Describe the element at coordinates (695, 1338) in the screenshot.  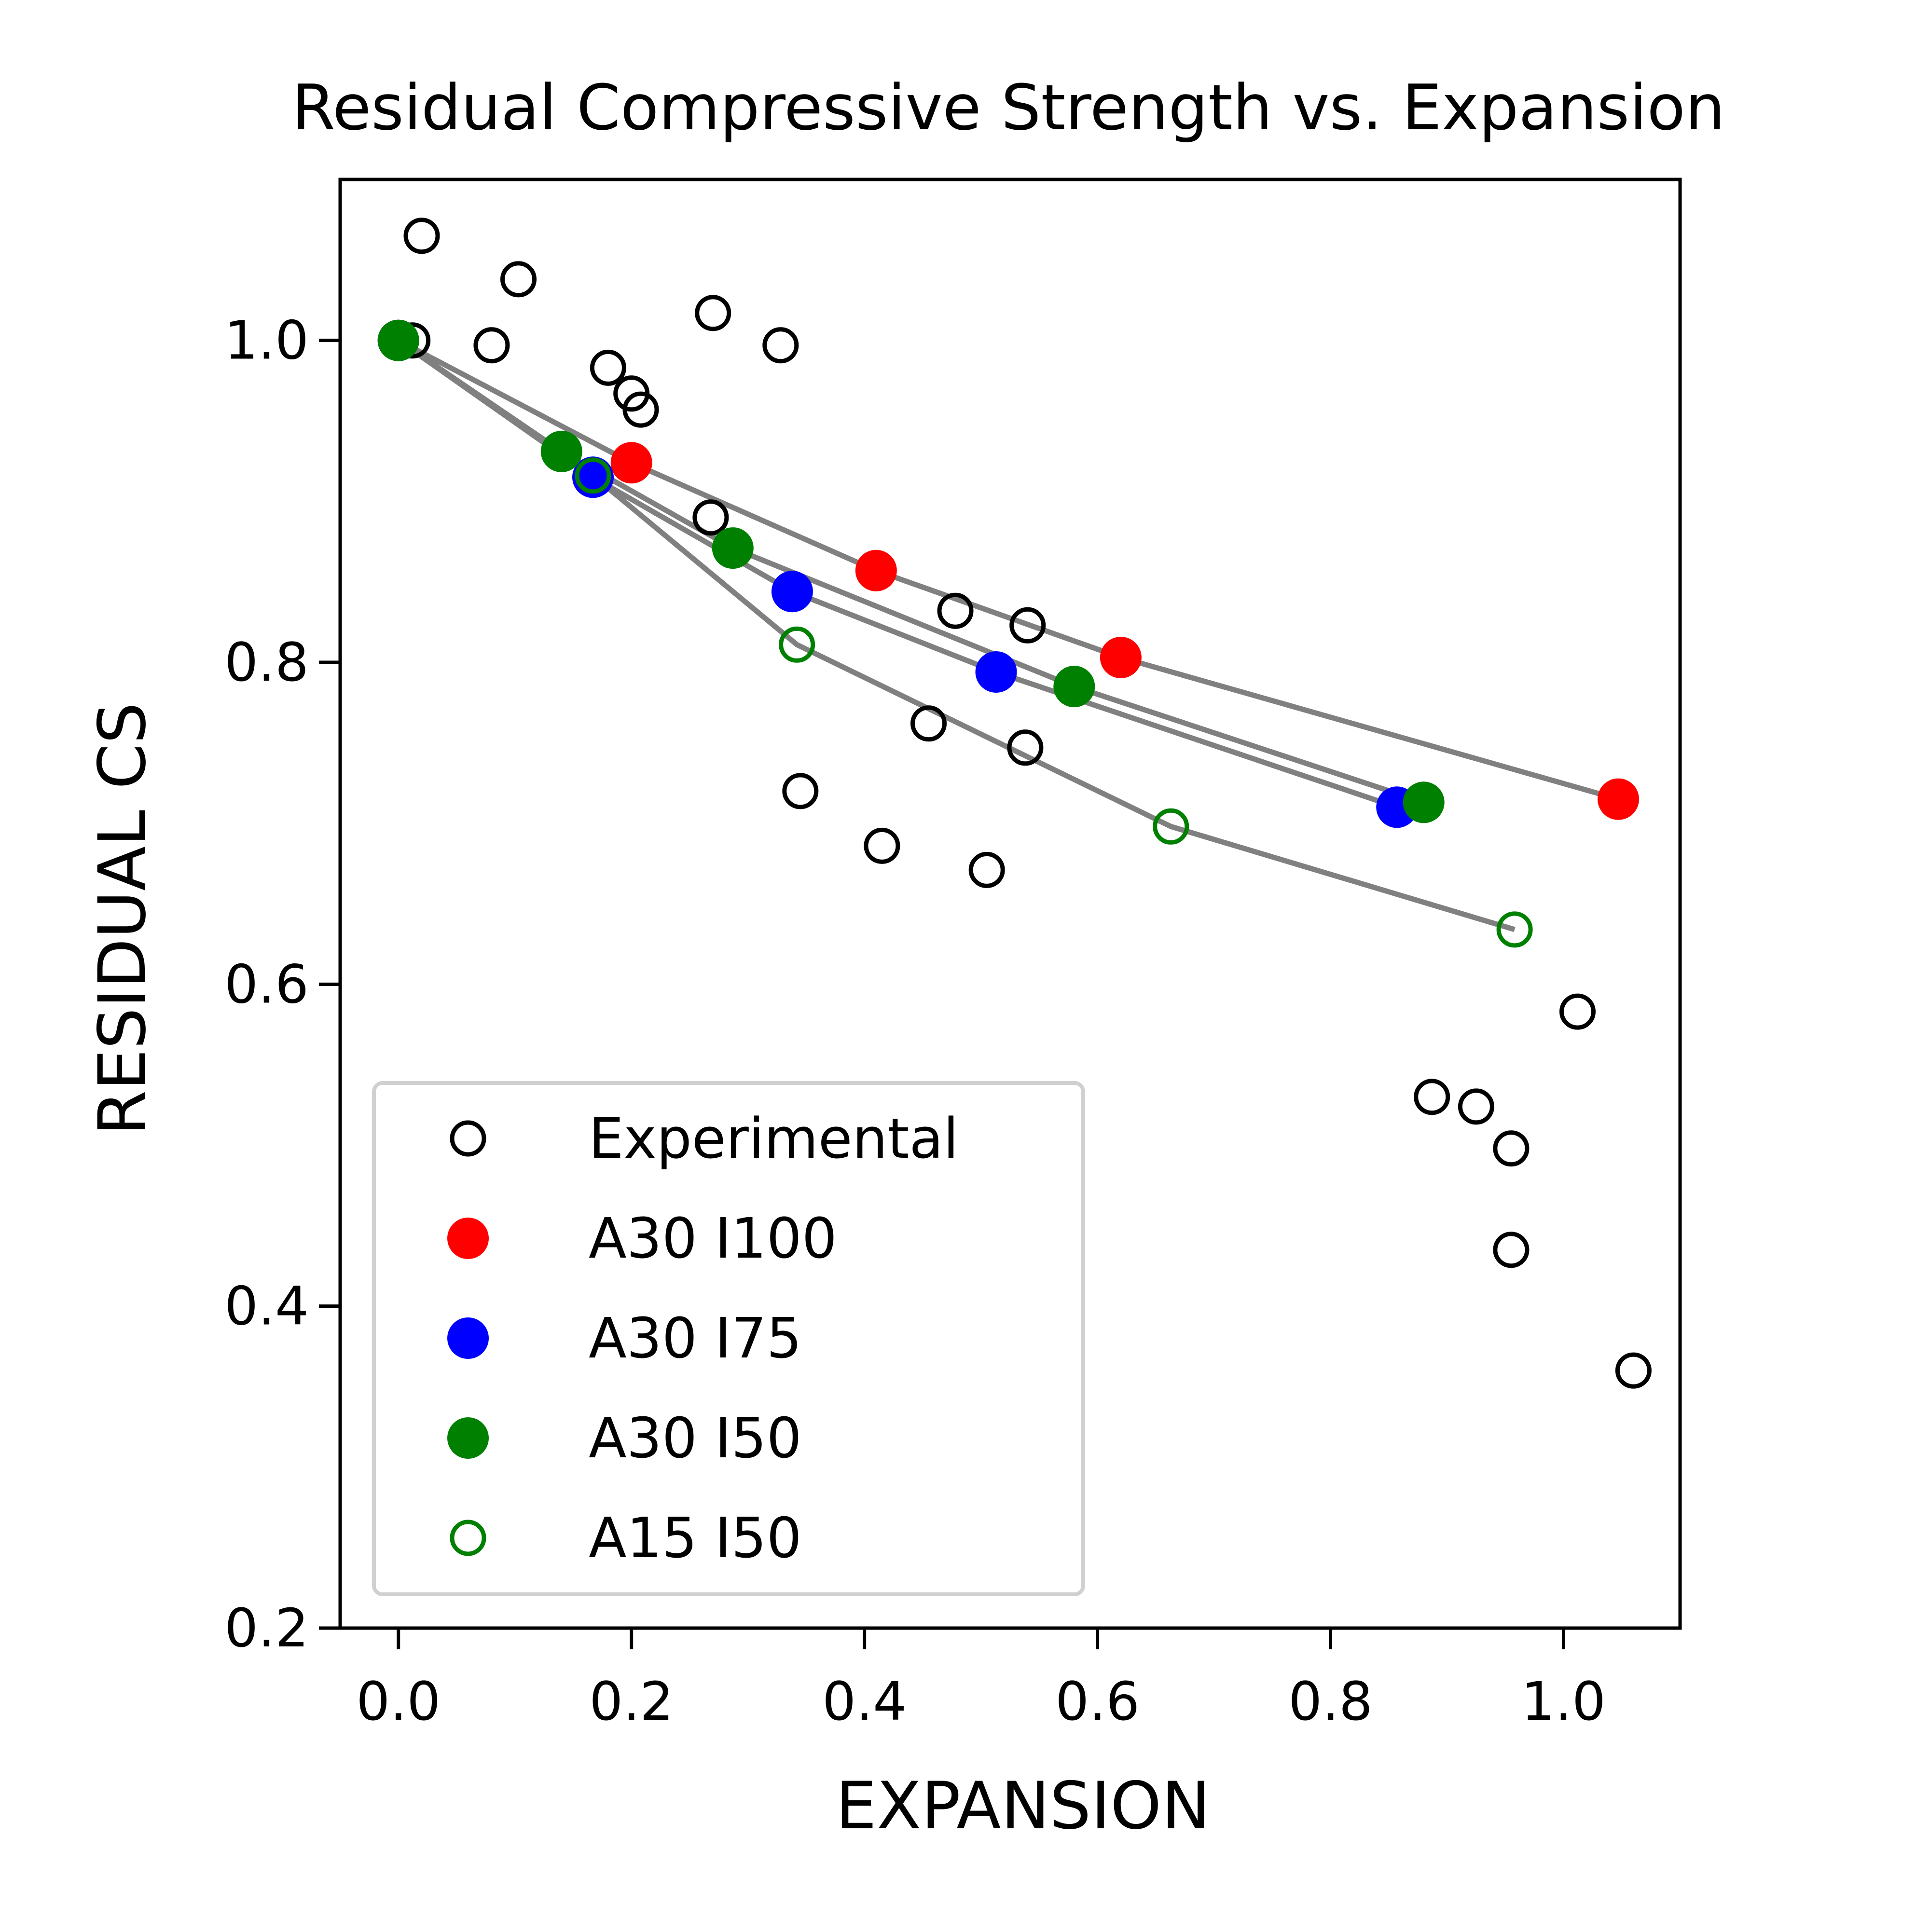
I see `legend-label-a30-i75: A30 I75` at that location.